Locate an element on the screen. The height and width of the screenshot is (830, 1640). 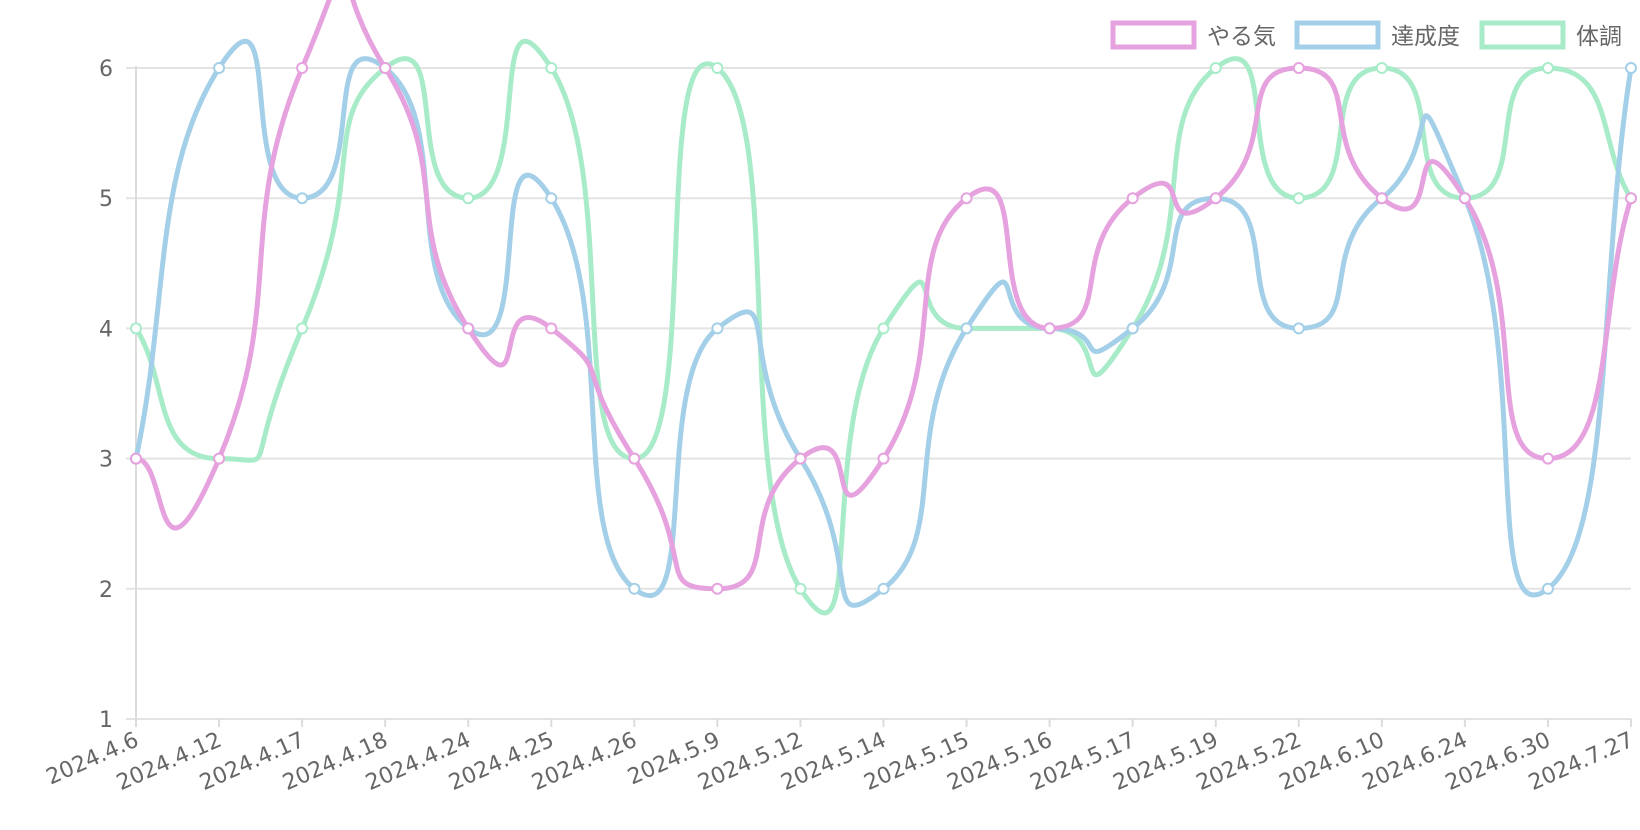
legend-label: 体調 is located at coordinates (1599, 37).